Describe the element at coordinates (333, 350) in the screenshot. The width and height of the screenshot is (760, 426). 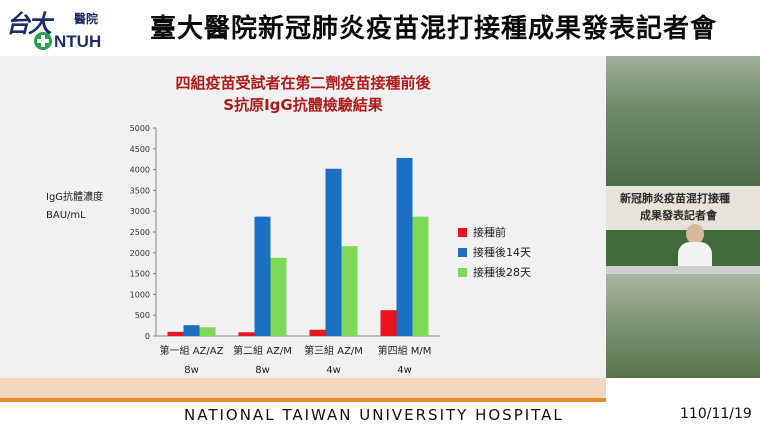
I see `x-tick-label: 第三組 AZ/M` at that location.